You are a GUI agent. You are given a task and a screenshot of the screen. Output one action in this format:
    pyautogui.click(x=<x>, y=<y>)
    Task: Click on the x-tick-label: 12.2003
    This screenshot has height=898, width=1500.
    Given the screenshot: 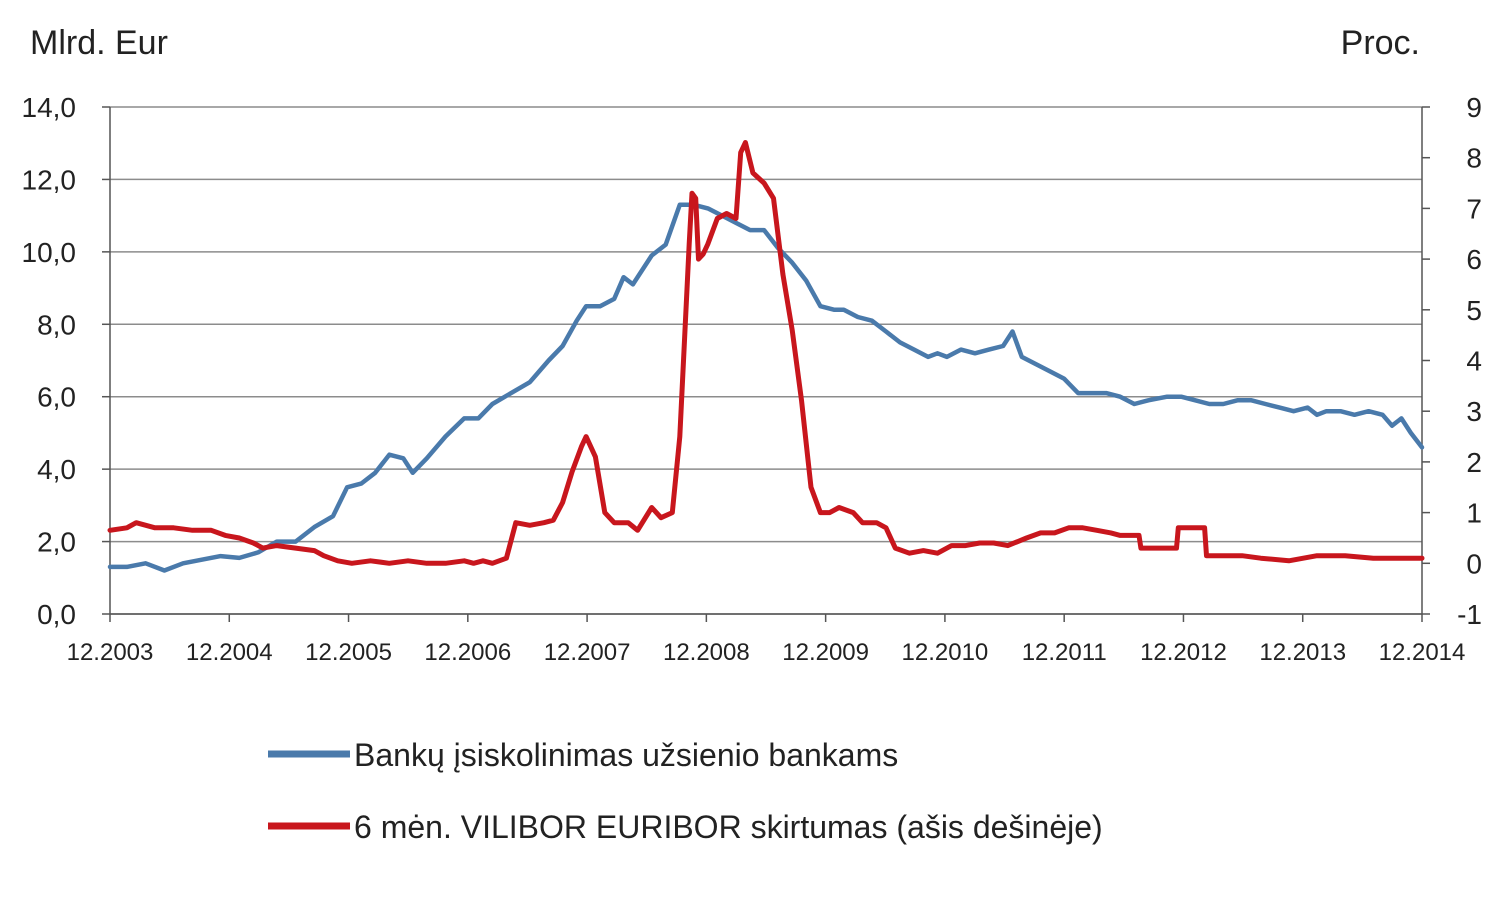 What is the action you would take?
    pyautogui.click(x=110, y=652)
    